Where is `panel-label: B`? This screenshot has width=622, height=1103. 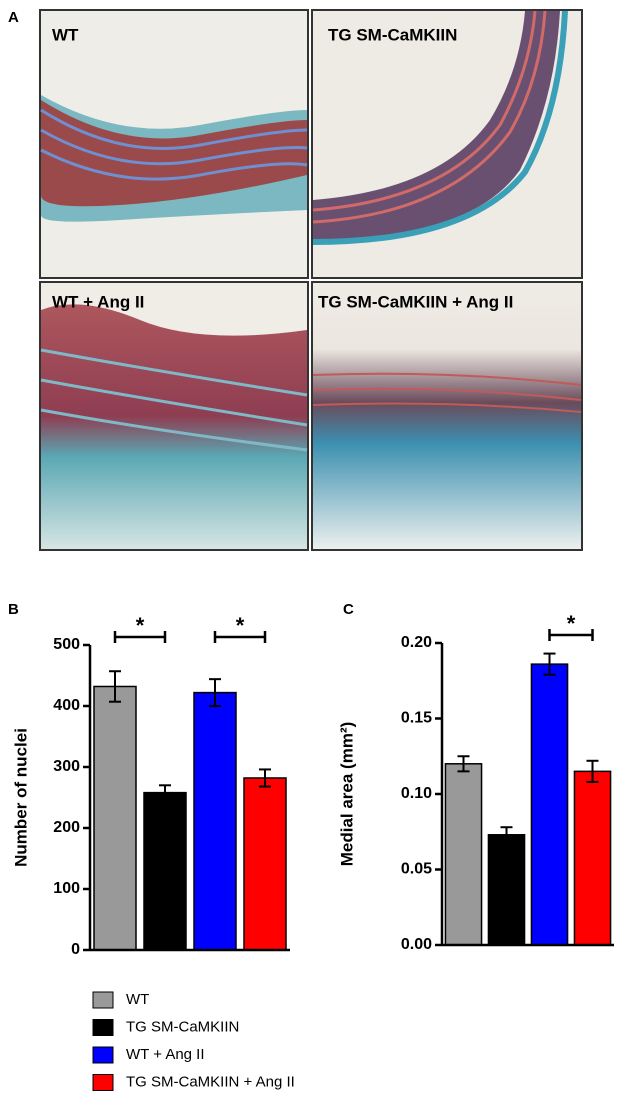 panel-label: B is located at coordinates (13, 609).